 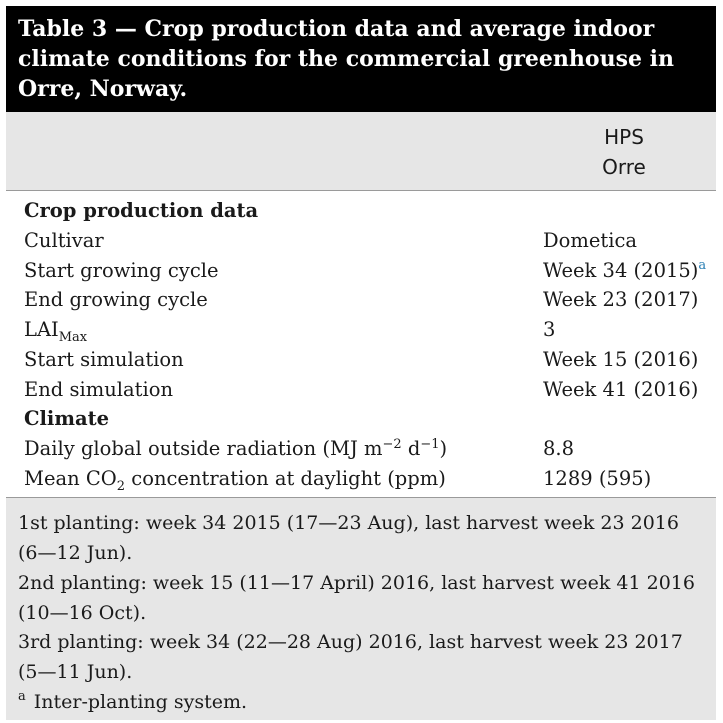 What do you see at coordinates (75, 672) in the screenshot?
I see `footnote-line: (5—11 Jun).` at bounding box center [75, 672].